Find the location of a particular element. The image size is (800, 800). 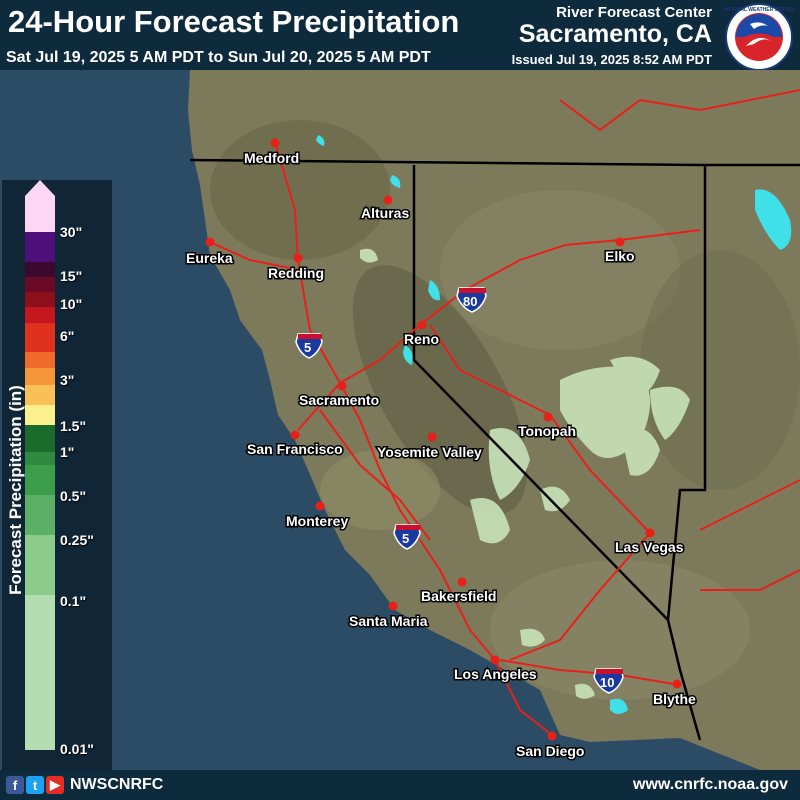

svg-text: Santa Maria is located at coordinates (388, 621).